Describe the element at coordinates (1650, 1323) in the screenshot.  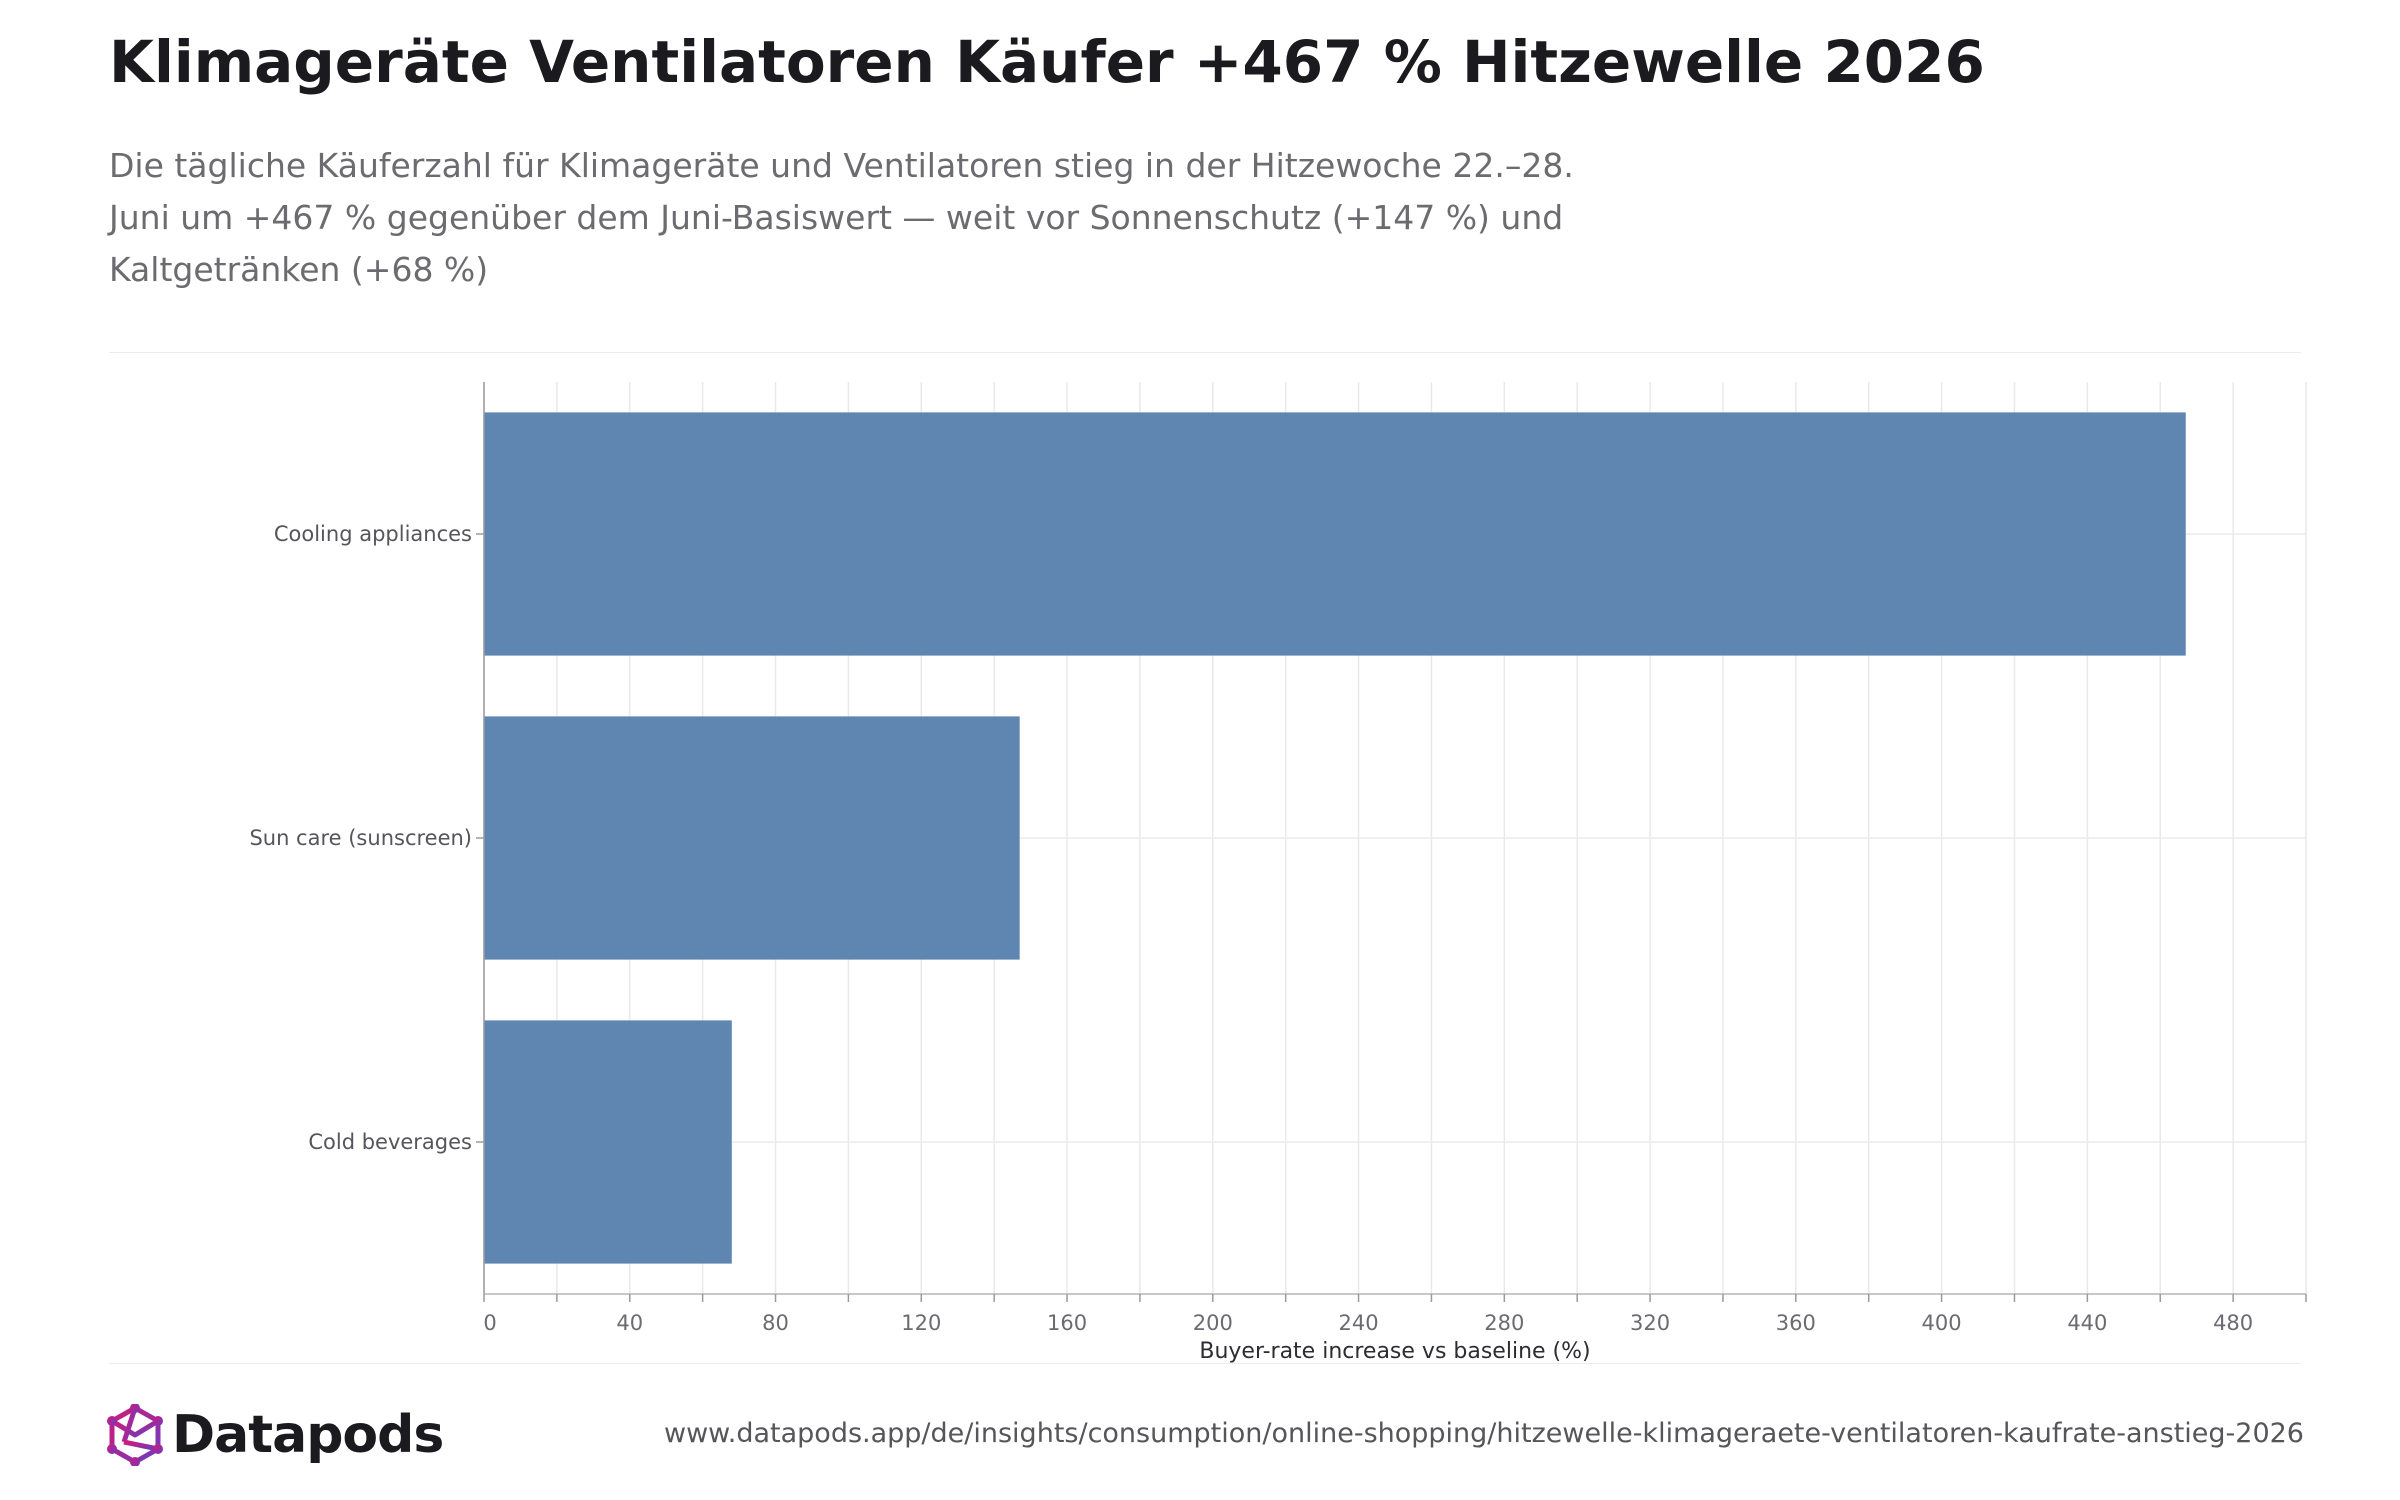
I see `x-tick-label: 320` at that location.